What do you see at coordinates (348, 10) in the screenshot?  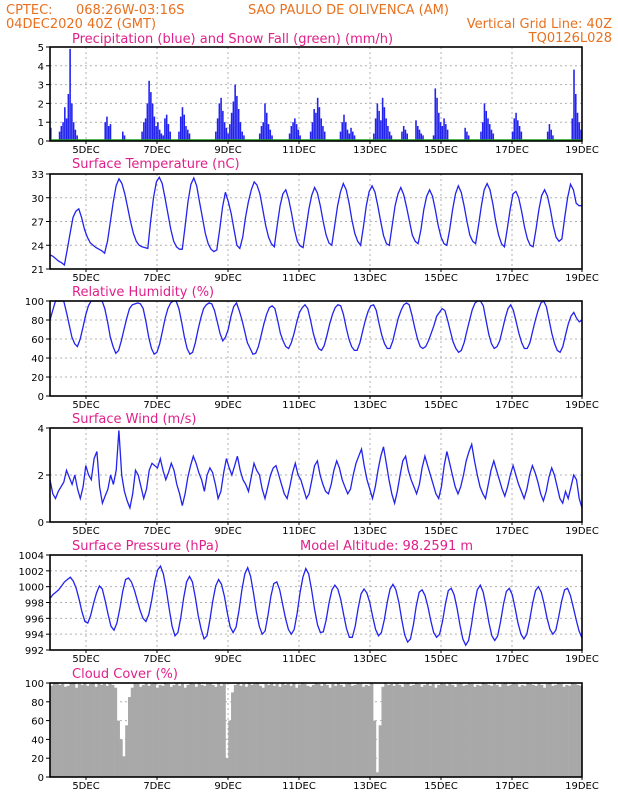 I see `header-station: SAO PAULO DE OLIVENCA (AM)` at bounding box center [348, 10].